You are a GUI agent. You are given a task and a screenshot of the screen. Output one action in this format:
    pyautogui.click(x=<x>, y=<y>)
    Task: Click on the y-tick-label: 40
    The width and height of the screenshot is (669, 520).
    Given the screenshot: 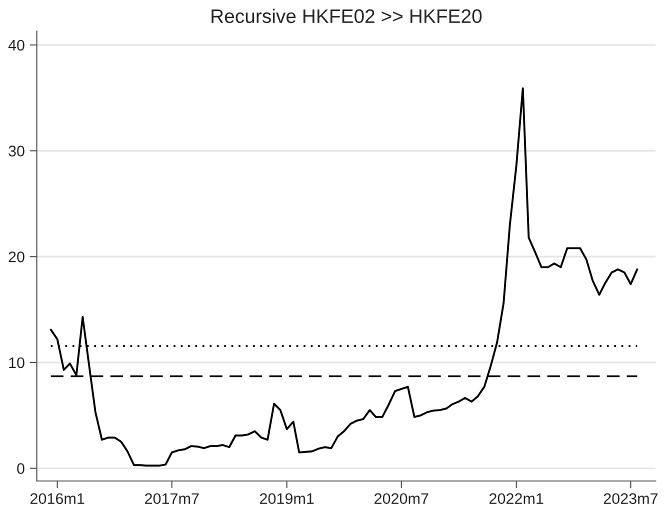 What is the action you would take?
    pyautogui.click(x=16, y=45)
    